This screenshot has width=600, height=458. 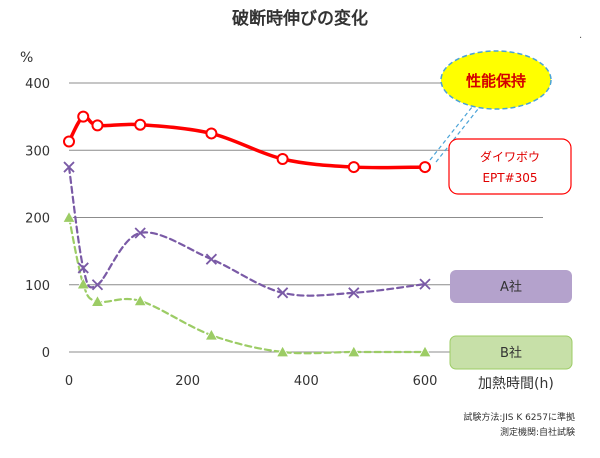 I want to click on callout-bubble, so click(x=496, y=80).